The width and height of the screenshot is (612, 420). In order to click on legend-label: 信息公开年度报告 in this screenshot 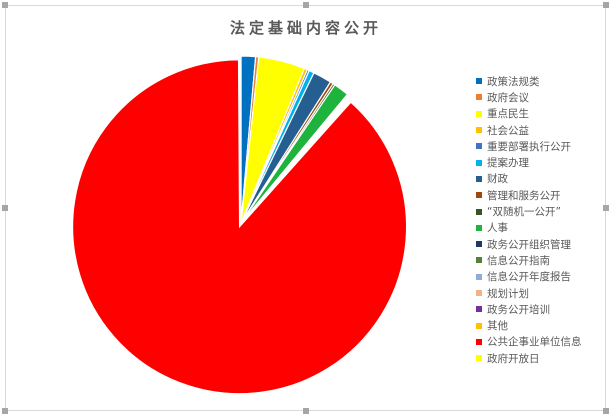, I will do `click(529, 277)`.